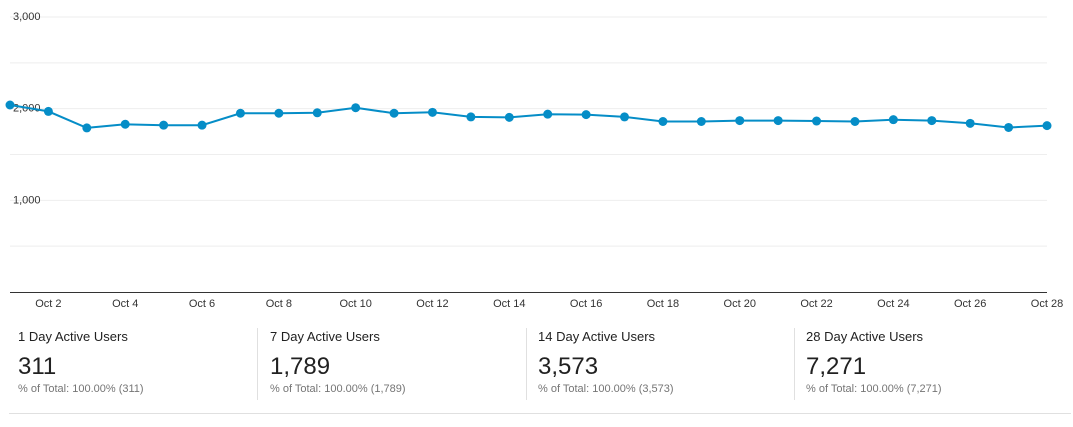 This screenshot has height=427, width=1073. What do you see at coordinates (509, 304) in the screenshot?
I see `x-tick-label: Oct 14` at bounding box center [509, 304].